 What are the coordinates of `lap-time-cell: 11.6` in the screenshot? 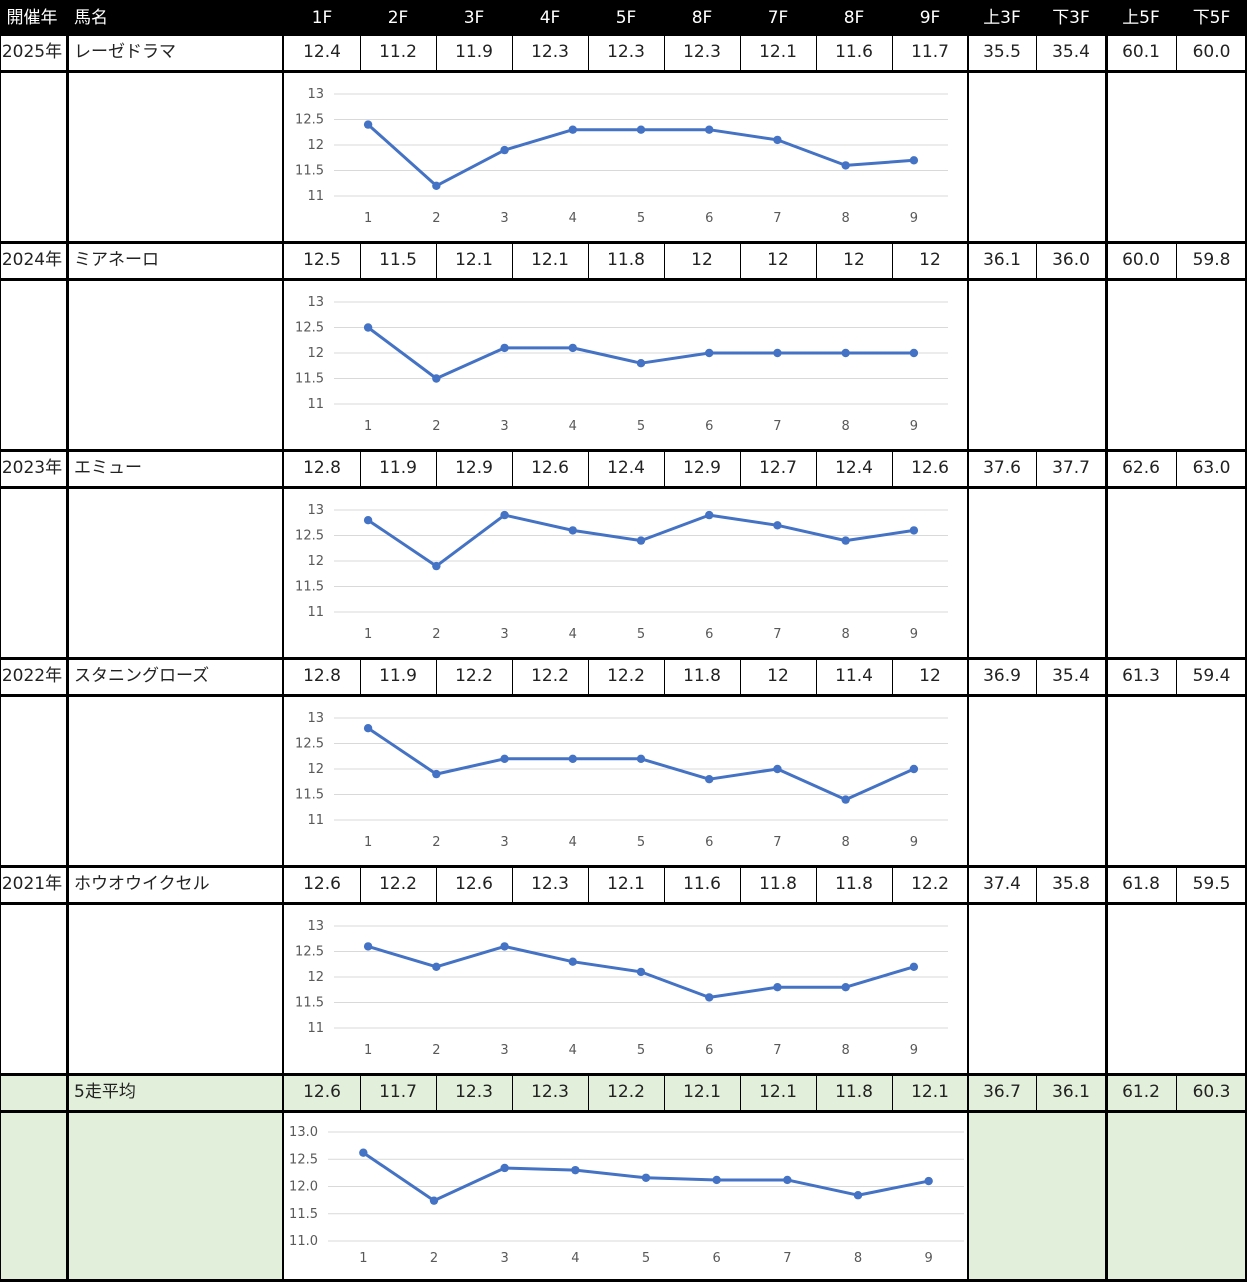 It's located at (854, 52).